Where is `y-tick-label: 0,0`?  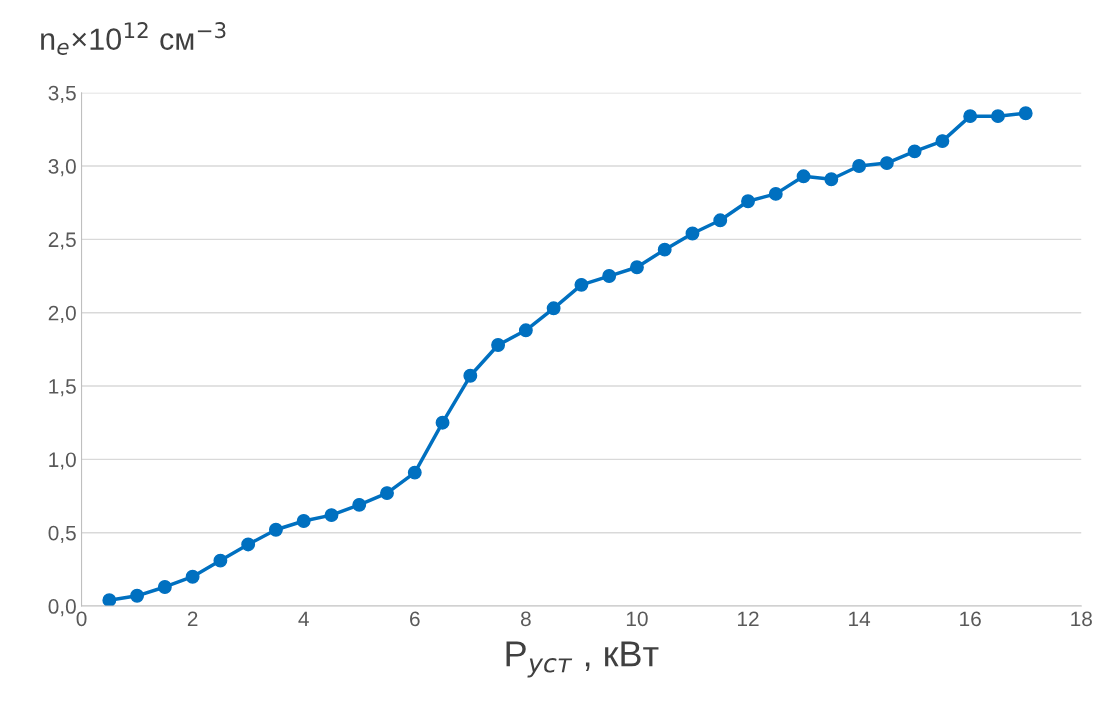
y-tick-label: 0,0 is located at coordinates (62, 608).